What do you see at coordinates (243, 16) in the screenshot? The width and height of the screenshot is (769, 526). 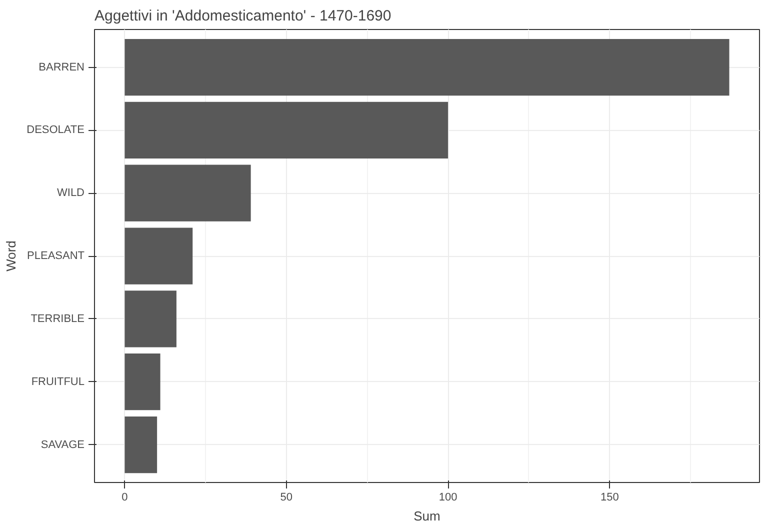 I see `chart-title: Aggettivi in 'Addomesticamento' - 1470-1690` at bounding box center [243, 16].